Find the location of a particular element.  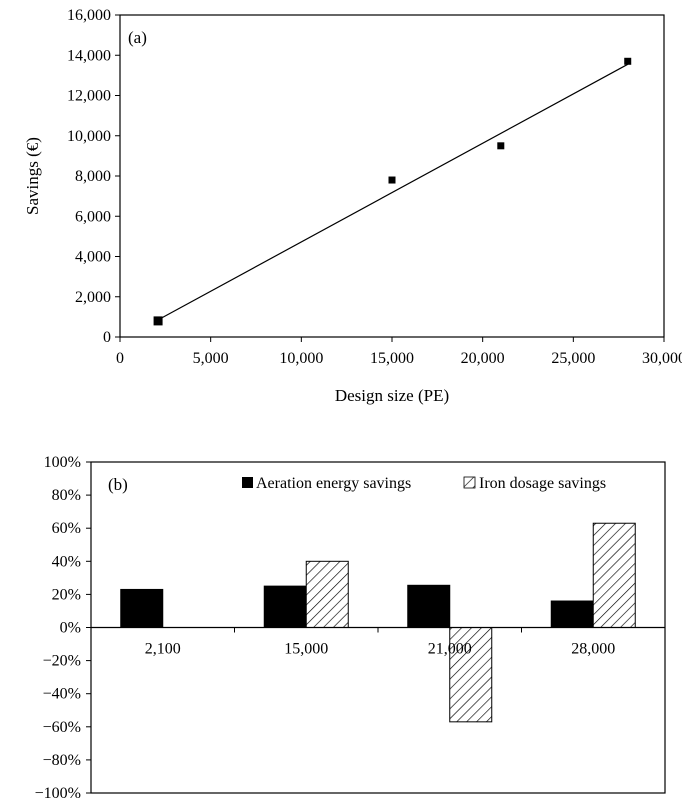

y-tick-label: 40% is located at coordinates (66, 561).